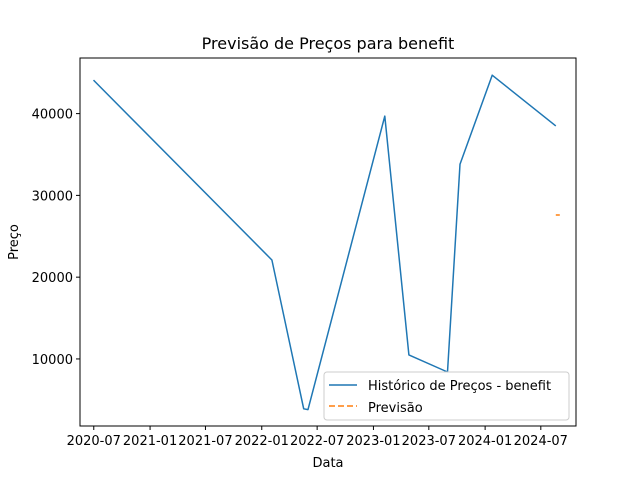  What do you see at coordinates (429, 441) in the screenshot?
I see `x-tick-label-6: 2023-07` at bounding box center [429, 441].